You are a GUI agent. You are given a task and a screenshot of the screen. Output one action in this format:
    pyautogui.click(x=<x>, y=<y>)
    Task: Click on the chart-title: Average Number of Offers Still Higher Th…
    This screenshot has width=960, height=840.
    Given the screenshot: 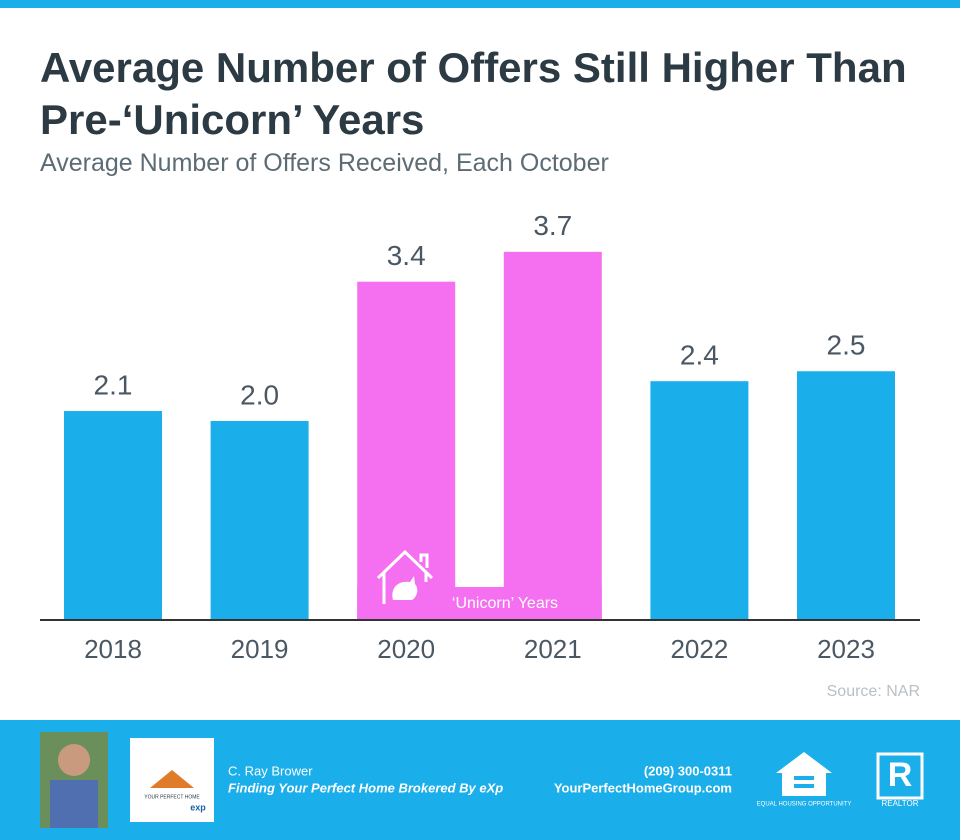 What is the action you would take?
    pyautogui.click(x=473, y=93)
    